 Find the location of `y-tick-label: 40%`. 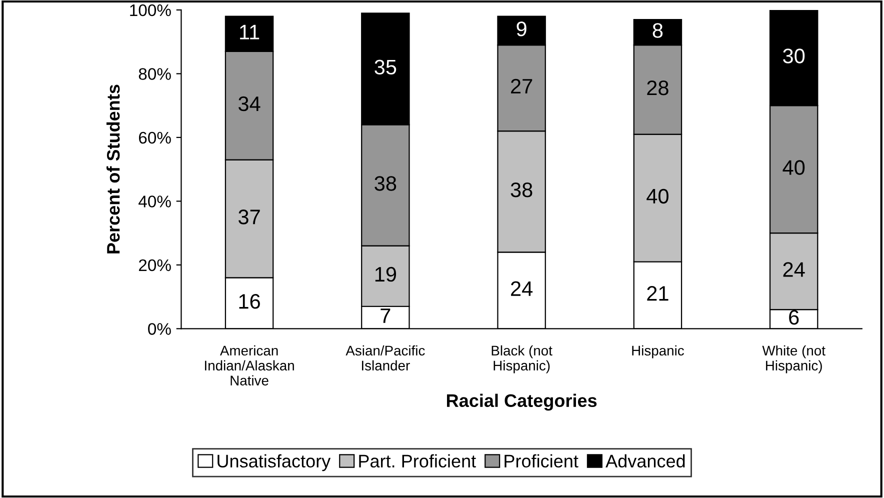

y-tick-label: 40% is located at coordinates (154, 202).